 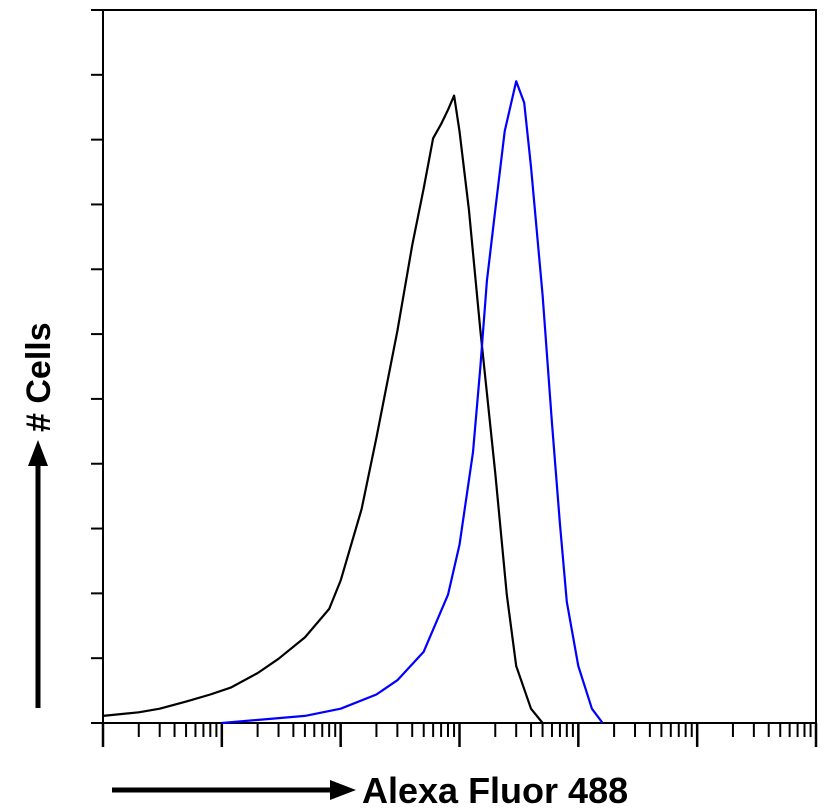 What do you see at coordinates (343, 790) in the screenshot?
I see `x-axis-arrow-head` at bounding box center [343, 790].